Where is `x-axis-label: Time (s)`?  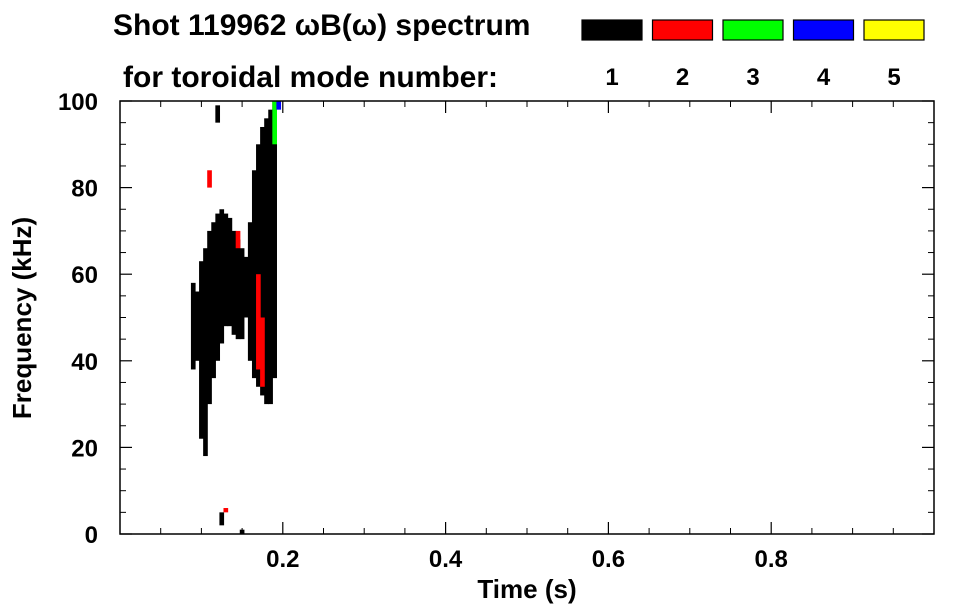
x-axis-label: Time (s) is located at coordinates (526, 589).